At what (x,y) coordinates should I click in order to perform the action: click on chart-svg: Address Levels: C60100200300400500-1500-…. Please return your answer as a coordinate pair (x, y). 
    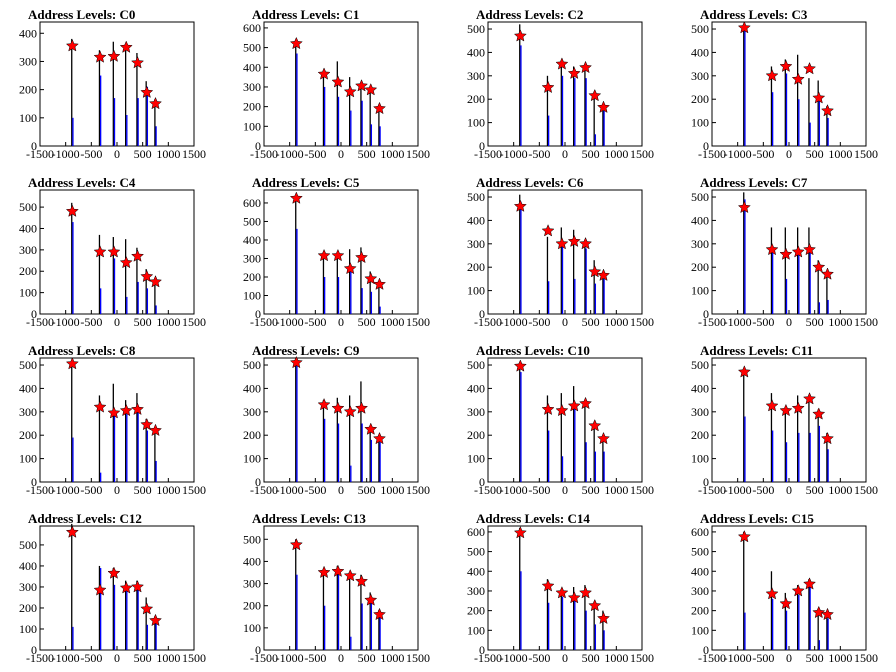
    Looking at the image, I should click on (560, 252).